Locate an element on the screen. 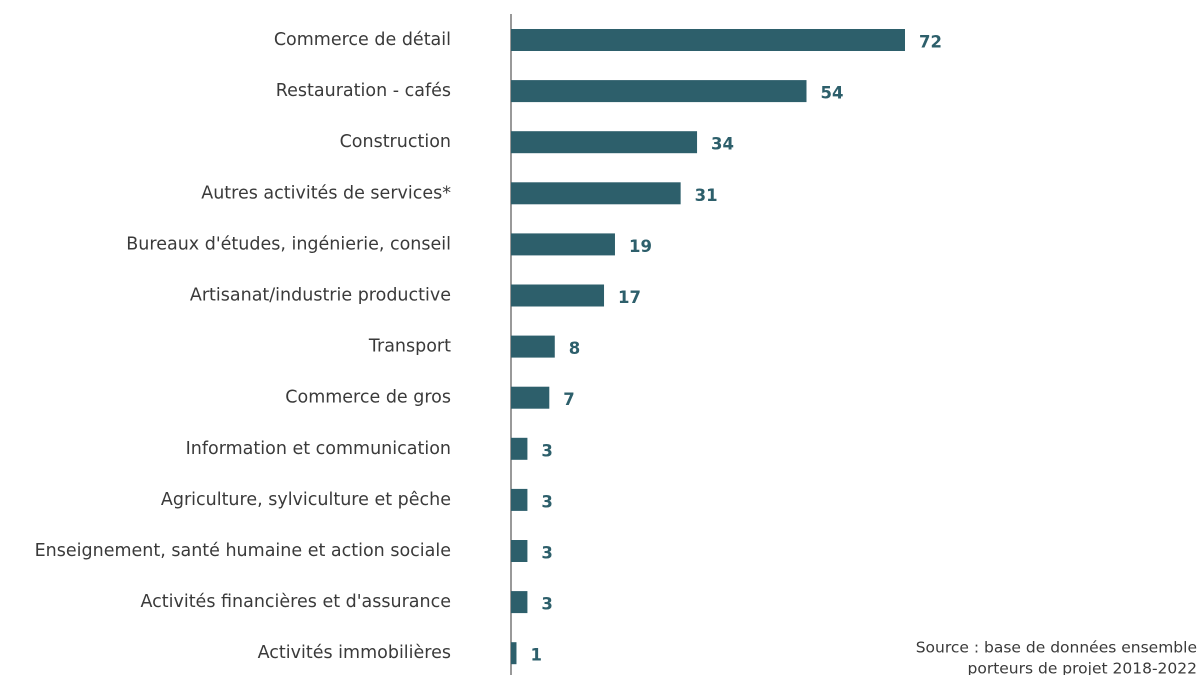  category-label: Restauration - cafés is located at coordinates (363, 91).